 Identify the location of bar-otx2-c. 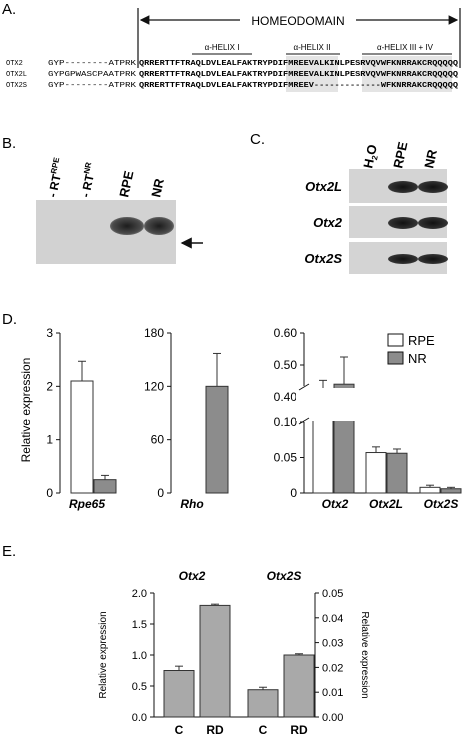
(179, 694).